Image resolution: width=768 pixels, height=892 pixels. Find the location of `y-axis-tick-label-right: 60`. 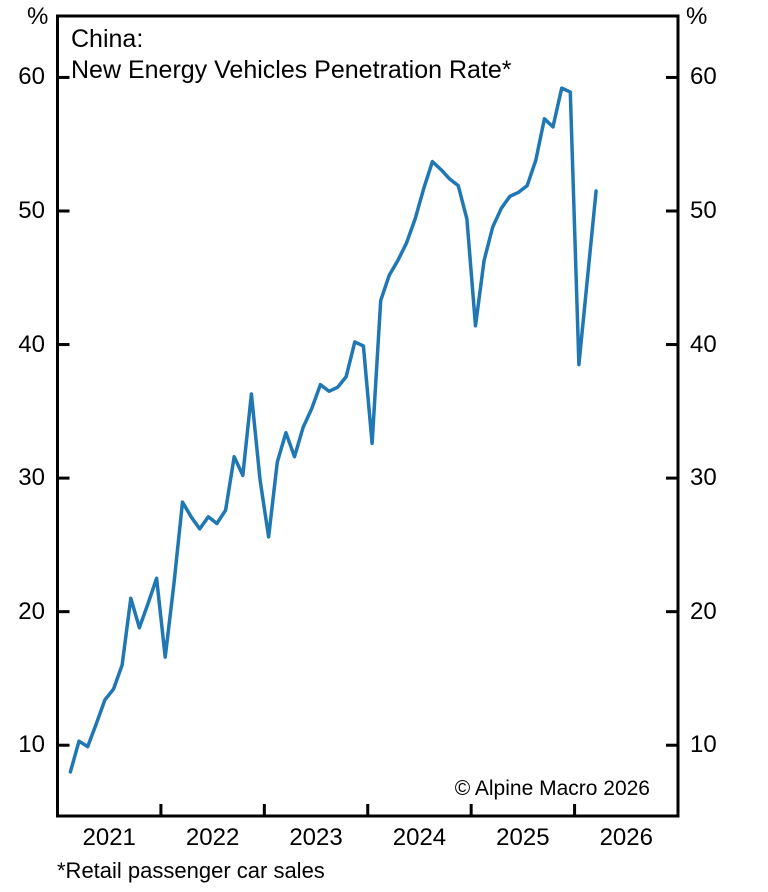

y-axis-tick-label-right: 60 is located at coordinates (703, 77).